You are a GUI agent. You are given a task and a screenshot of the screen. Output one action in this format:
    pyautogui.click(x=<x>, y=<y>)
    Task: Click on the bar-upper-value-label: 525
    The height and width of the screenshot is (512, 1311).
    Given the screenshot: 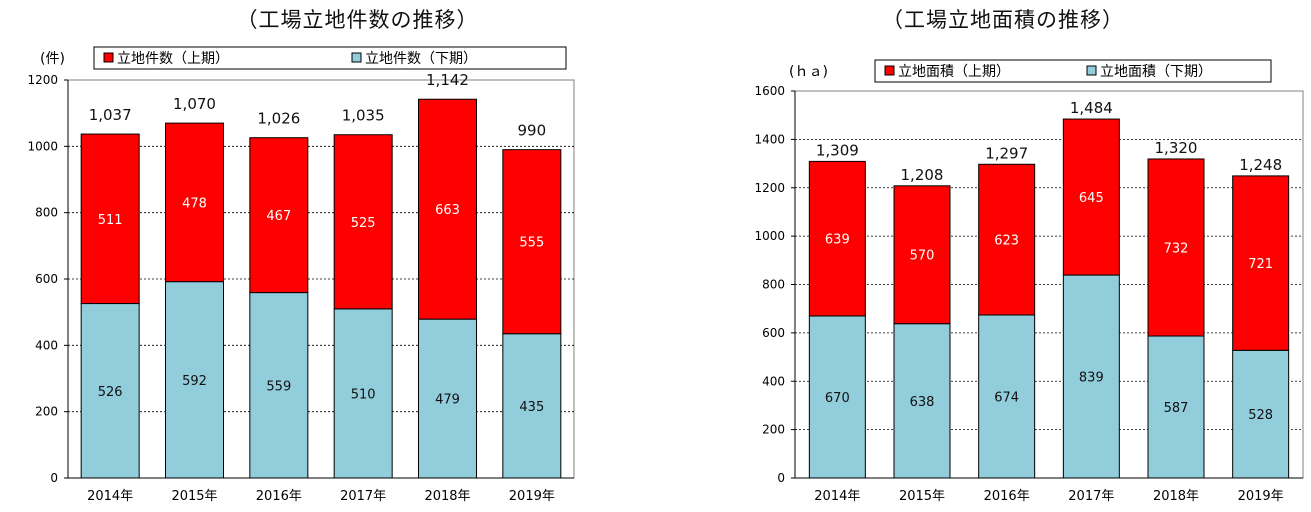 What is the action you would take?
    pyautogui.click(x=363, y=223)
    